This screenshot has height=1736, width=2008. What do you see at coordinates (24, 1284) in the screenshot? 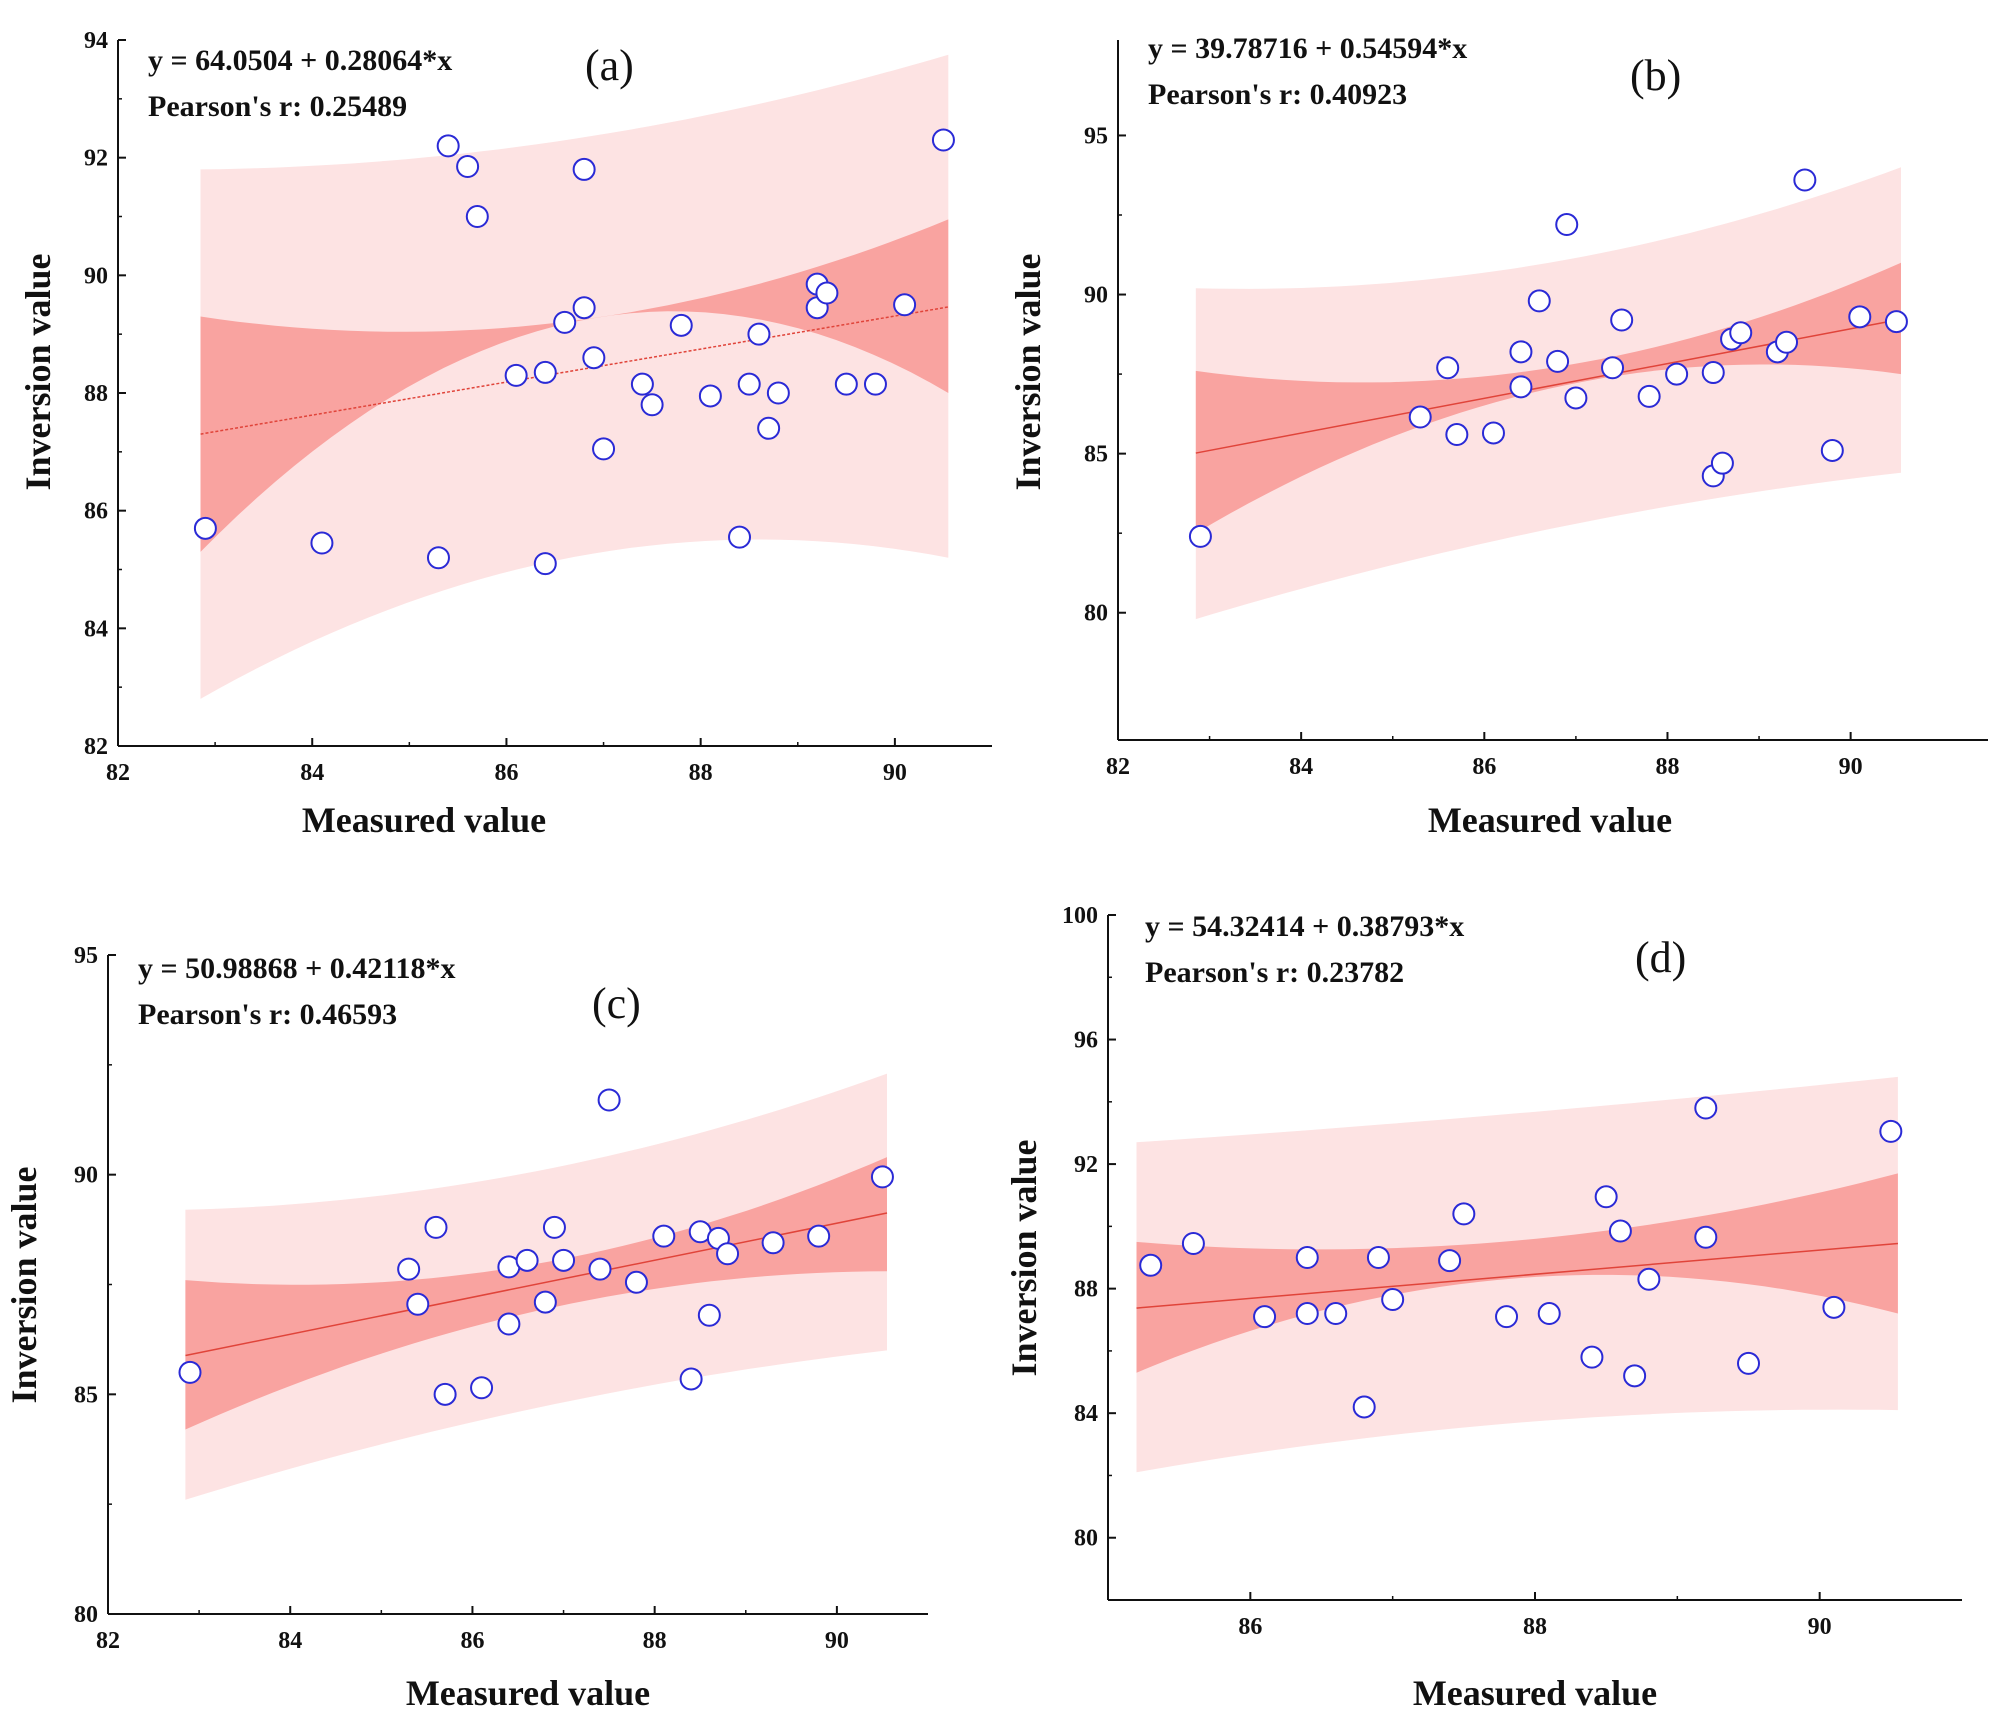
I see `y-axis-title: Inversion value` at bounding box center [24, 1284].